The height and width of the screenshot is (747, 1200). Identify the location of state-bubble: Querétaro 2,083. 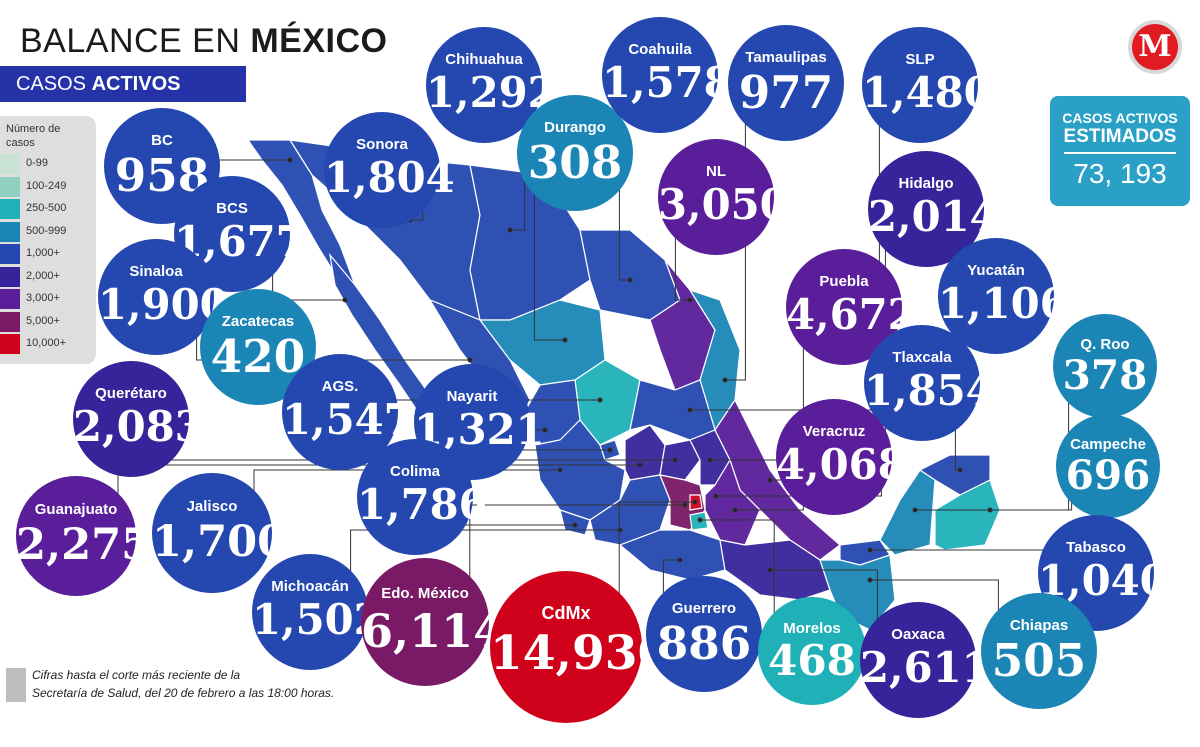
(138, 419).